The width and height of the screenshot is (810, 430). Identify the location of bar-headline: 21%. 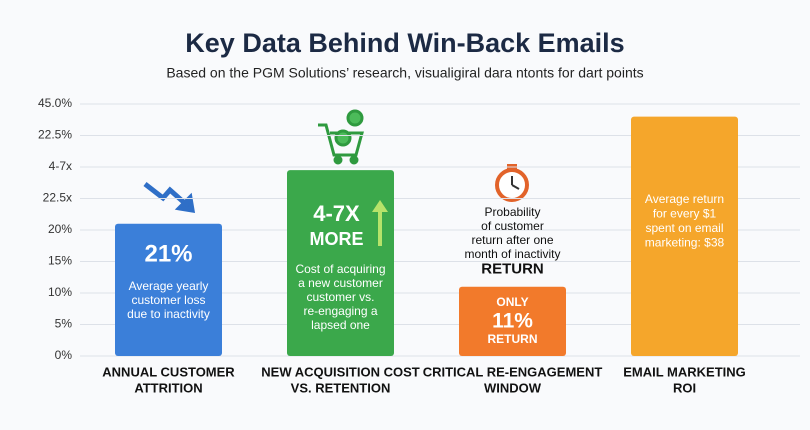
(168, 253).